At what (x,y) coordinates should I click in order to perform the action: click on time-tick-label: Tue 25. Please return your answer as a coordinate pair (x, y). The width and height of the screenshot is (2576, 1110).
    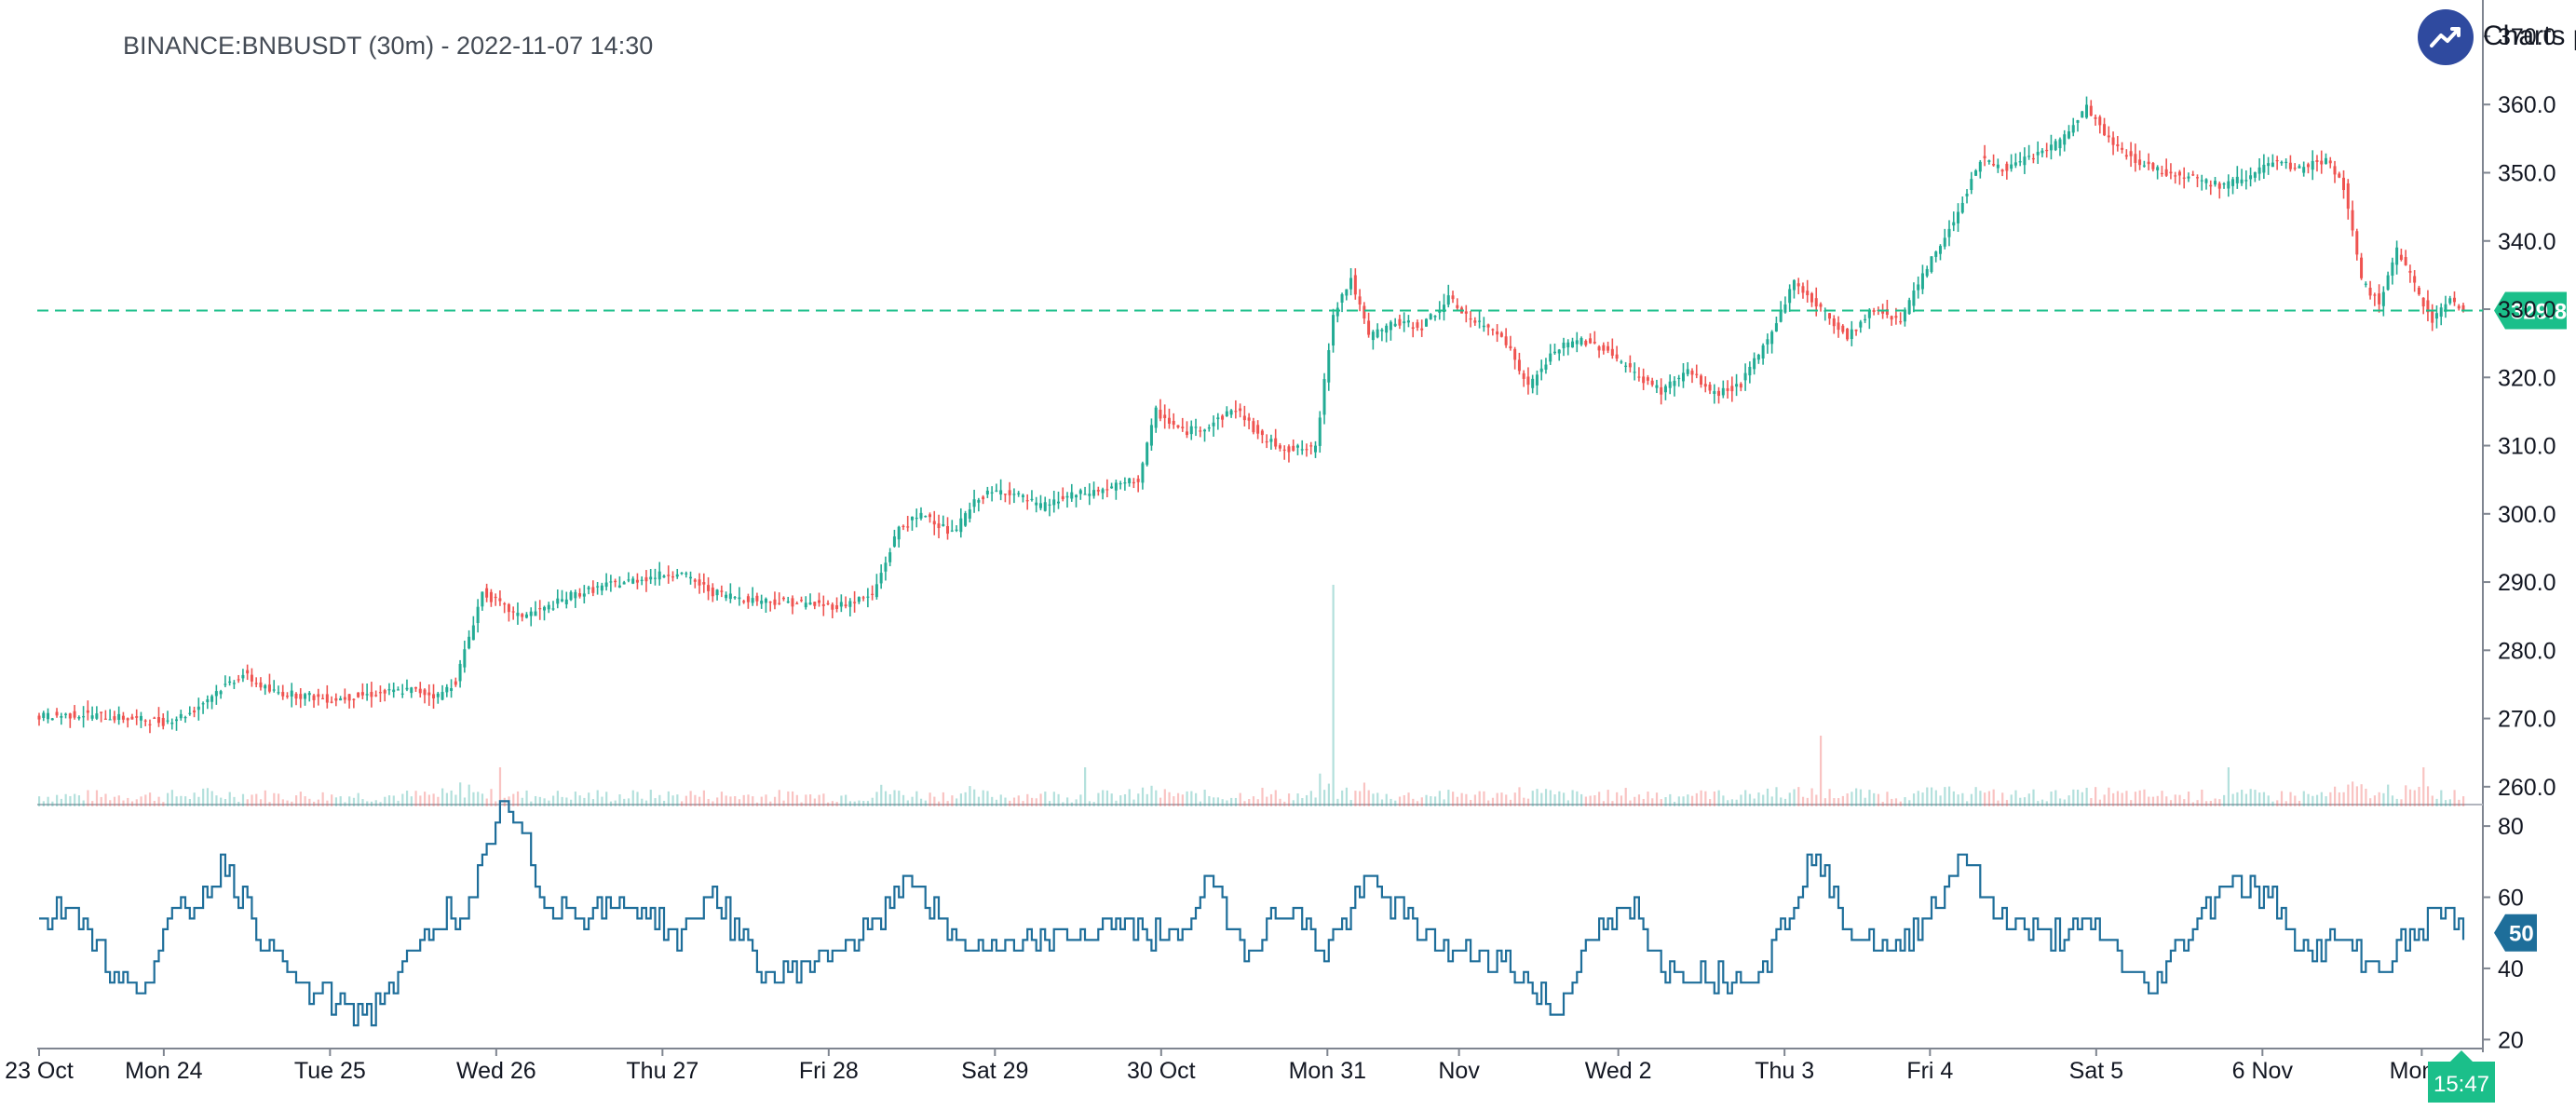
    Looking at the image, I should click on (330, 1071).